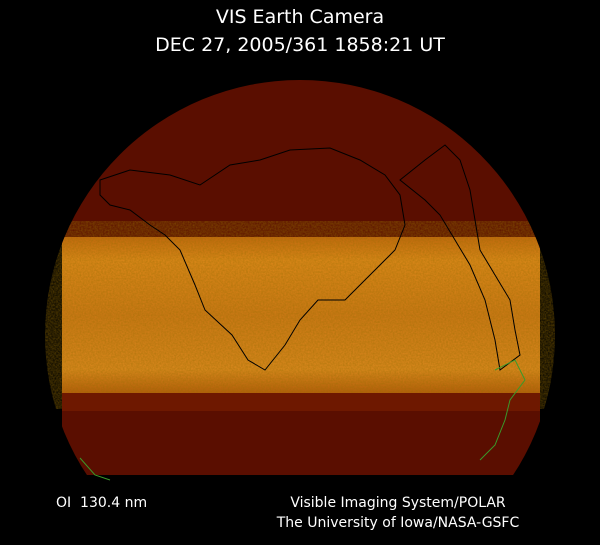 This screenshot has width=600, height=545. Describe the element at coordinates (300, 45) in the screenshot. I see `timestamp: DEC 27, 2005/361 1858:21 UT` at that location.